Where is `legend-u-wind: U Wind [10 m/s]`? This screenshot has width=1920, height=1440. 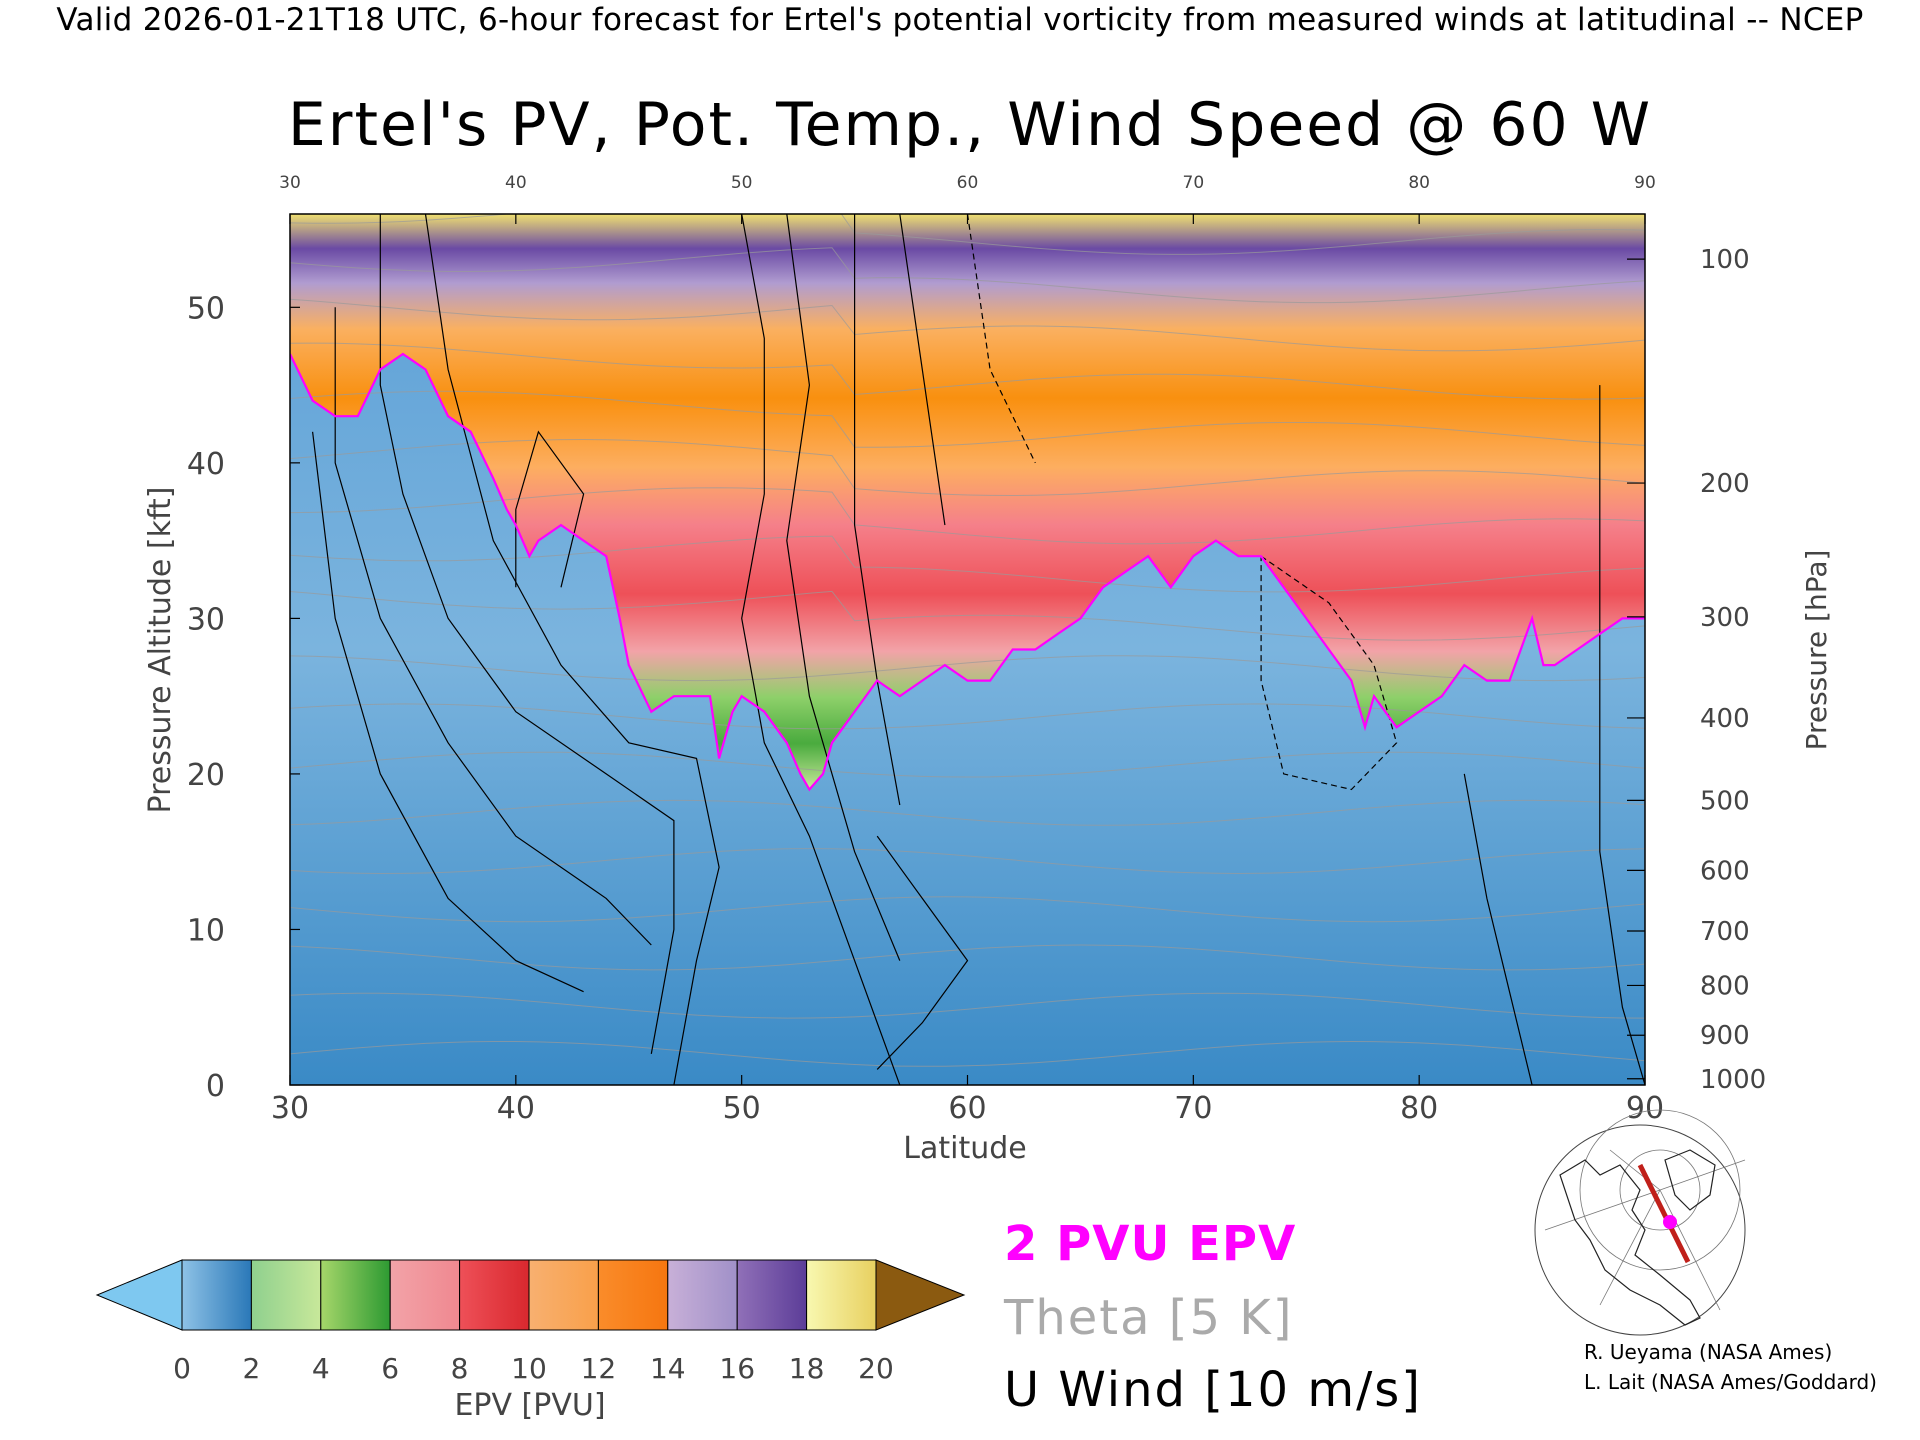 legend-u-wind: U Wind [10 m/s] is located at coordinates (1213, 1390).